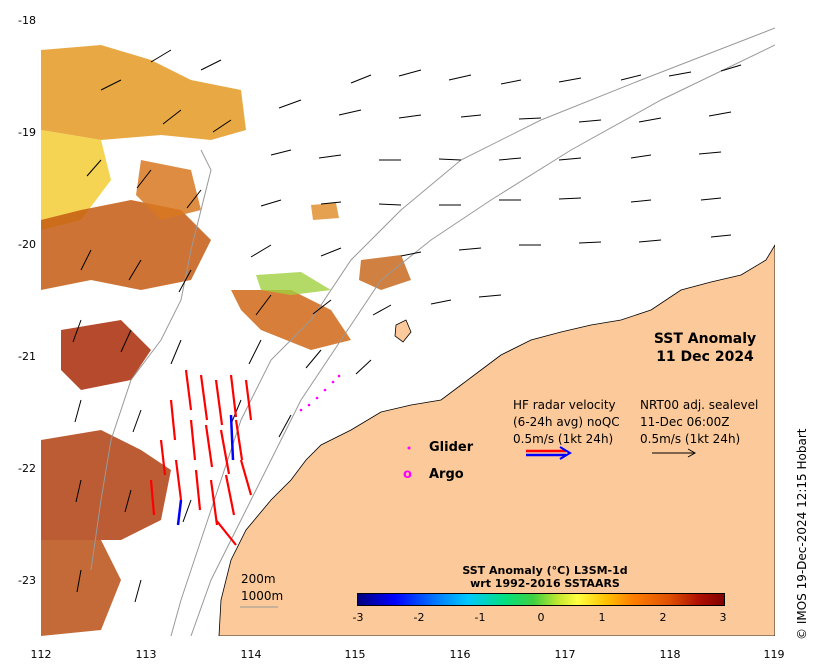 This screenshot has width=819, height=672. I want to click on glider-track, so click(320, 393).